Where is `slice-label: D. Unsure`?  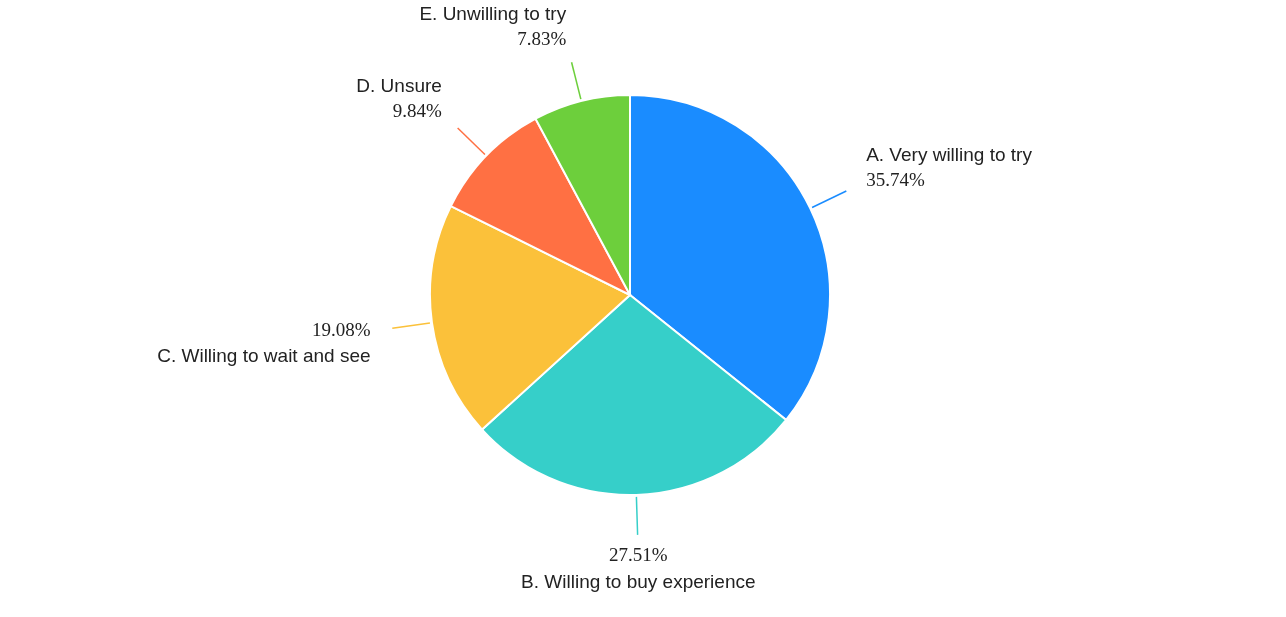 slice-label: D. Unsure is located at coordinates (399, 85).